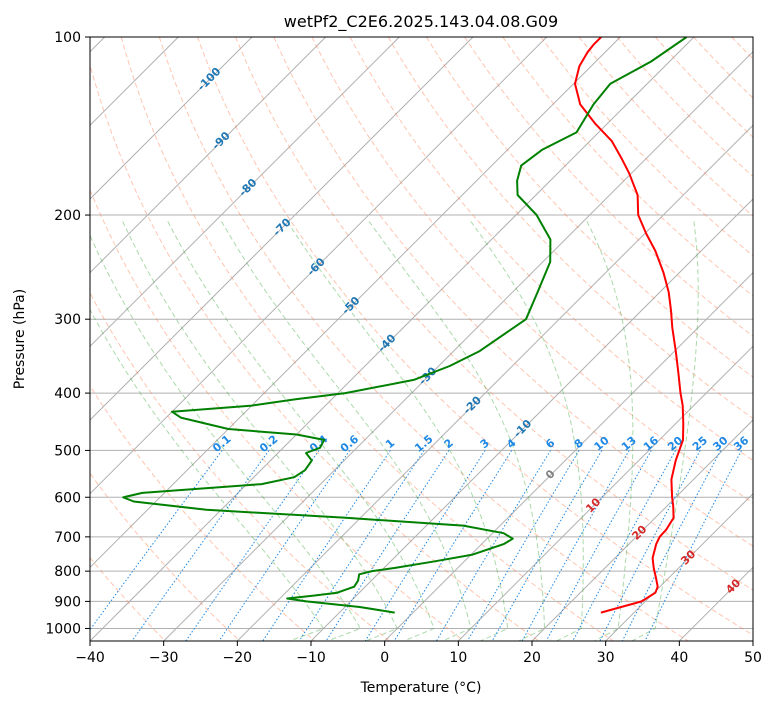  What do you see at coordinates (679, 658) in the screenshot?
I see `x-tick-label: 40` at bounding box center [679, 658].